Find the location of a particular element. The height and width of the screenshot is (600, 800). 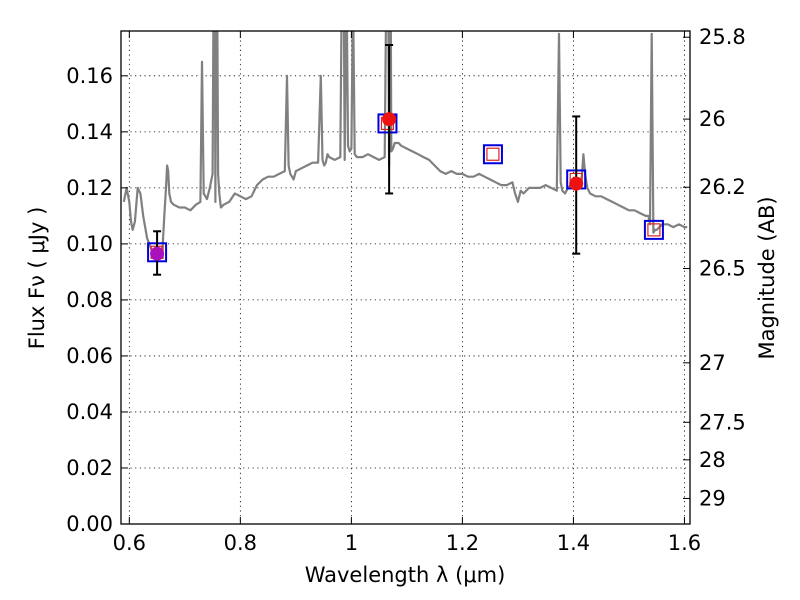

x-axis-title: Wavelength λ (μm) is located at coordinates (405, 575).